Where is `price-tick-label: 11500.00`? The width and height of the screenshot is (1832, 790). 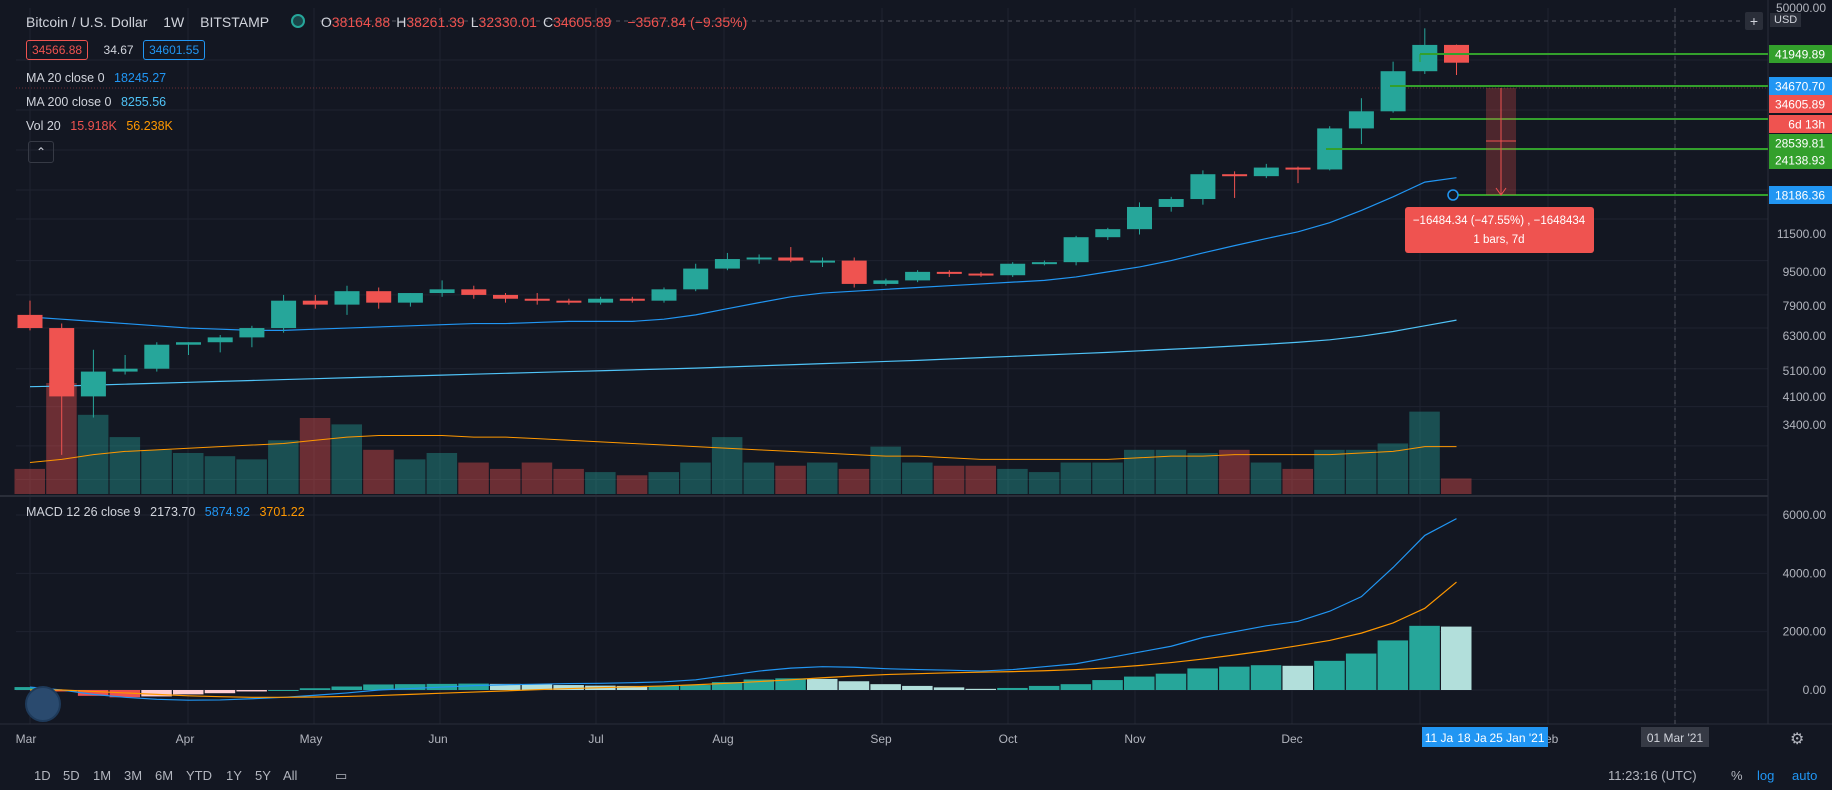 price-tick-label: 11500.00 is located at coordinates (1801, 234).